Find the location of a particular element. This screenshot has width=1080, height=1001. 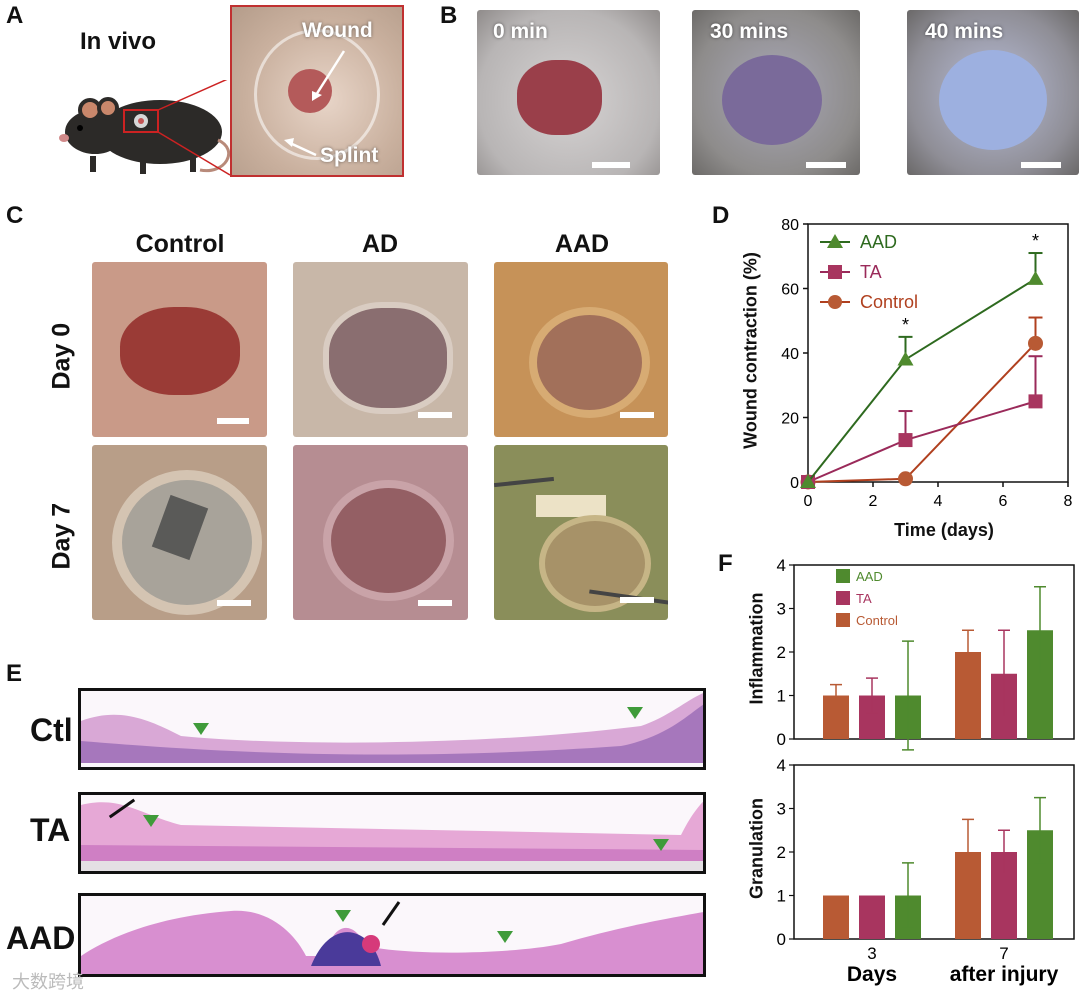

series-line-aad is located at coordinates (922, 380).